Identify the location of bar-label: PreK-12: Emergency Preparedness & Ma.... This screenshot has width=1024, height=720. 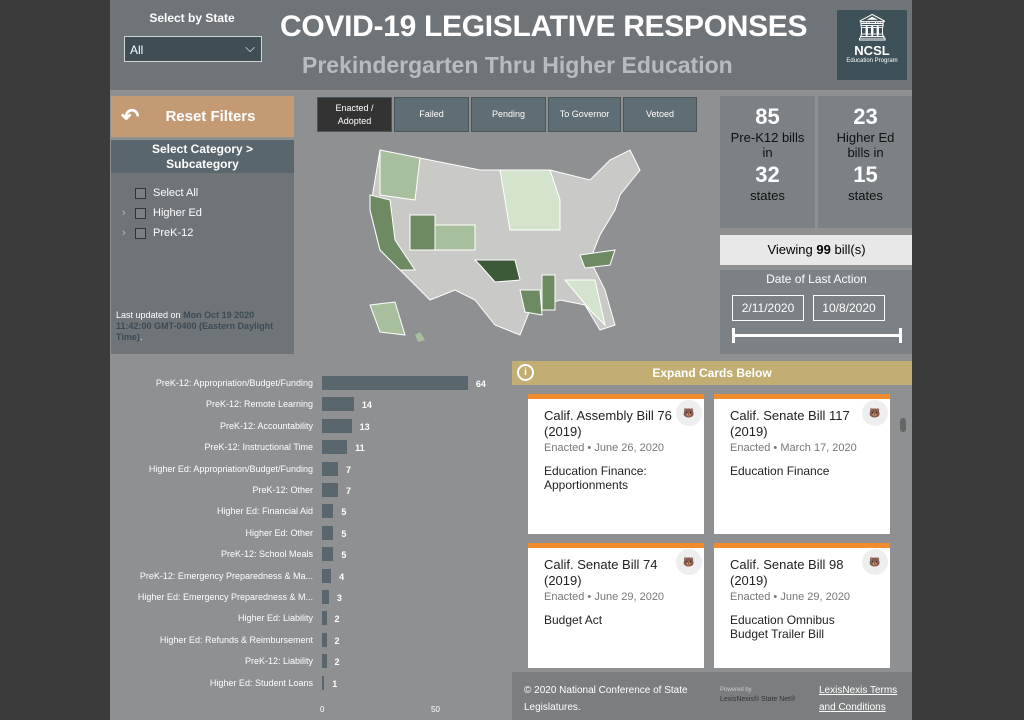
(226, 575).